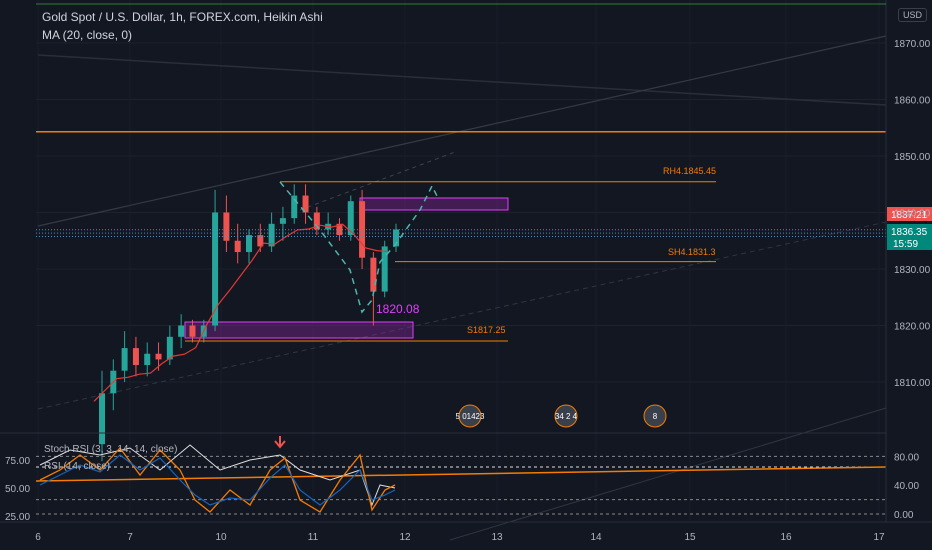  Describe the element at coordinates (913, 15) in the screenshot. I see `currency-badge: USD` at that location.